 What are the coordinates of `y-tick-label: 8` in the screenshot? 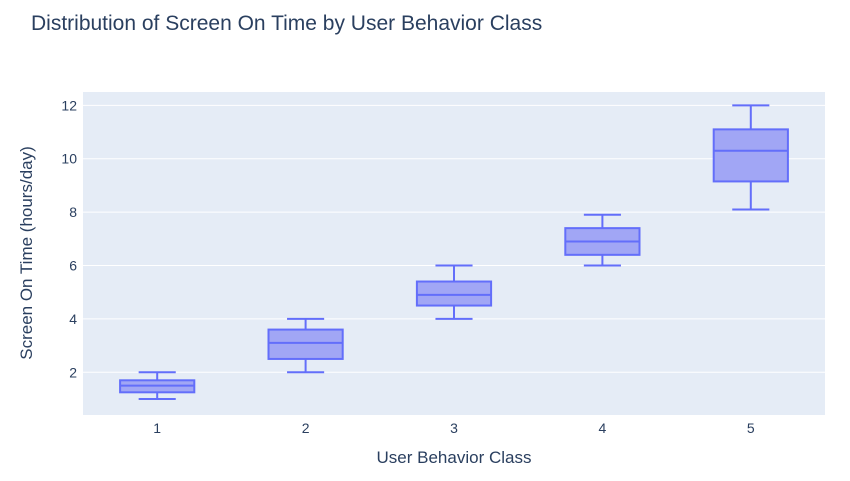 It's located at (73, 212).